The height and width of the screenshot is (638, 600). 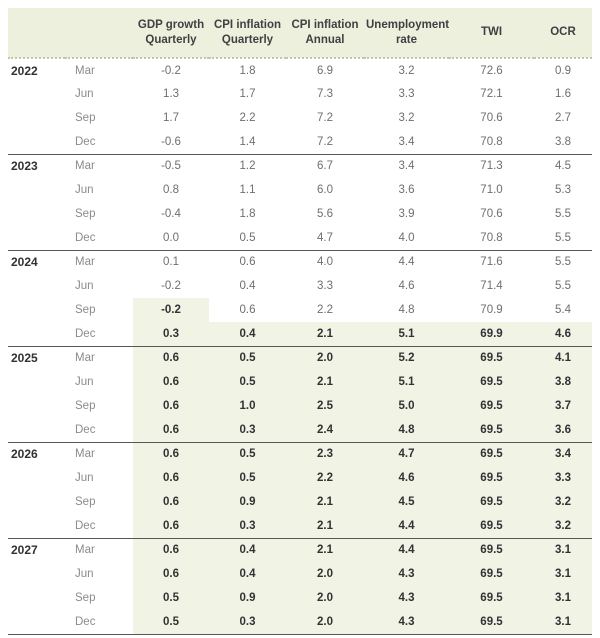 What do you see at coordinates (406, 502) in the screenshot?
I see `cell-unemployment-rate: 4.5` at bounding box center [406, 502].